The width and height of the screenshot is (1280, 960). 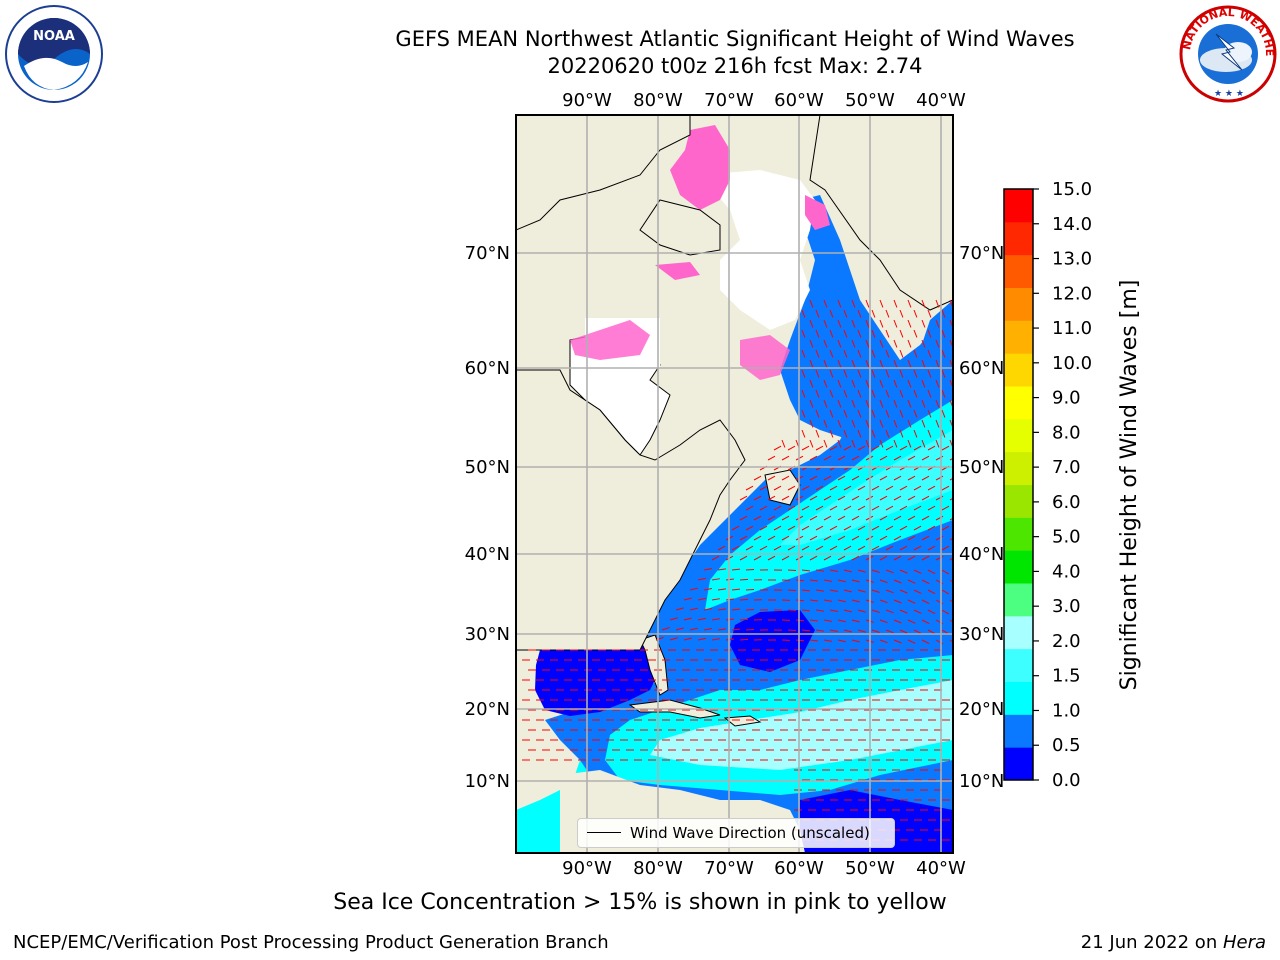 What do you see at coordinates (742, 721) in the screenshot?
I see `land-hispaniola` at bounding box center [742, 721].